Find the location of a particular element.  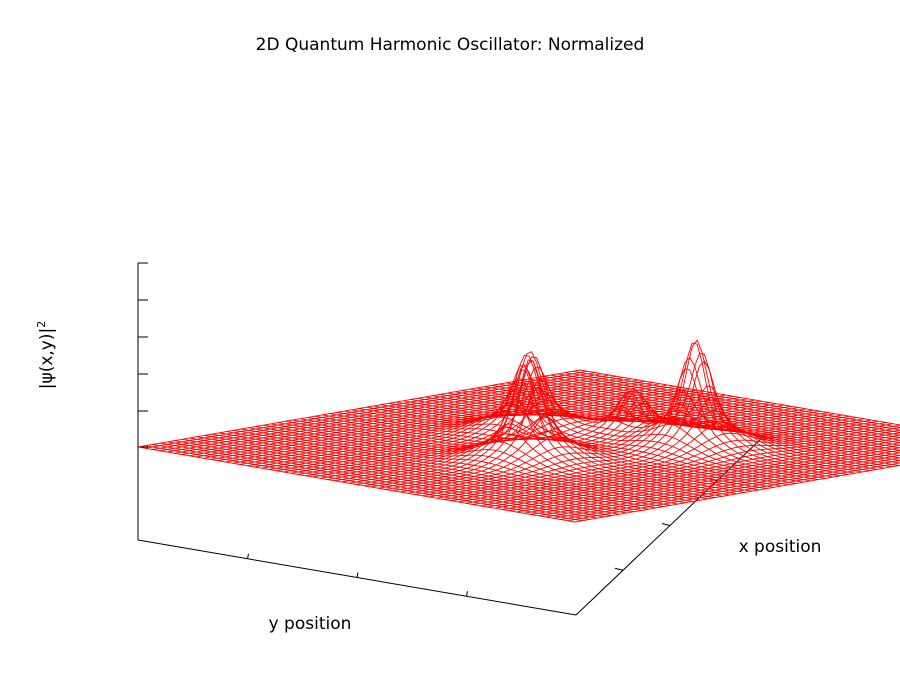

y-axis-title: y position is located at coordinates (310, 624).